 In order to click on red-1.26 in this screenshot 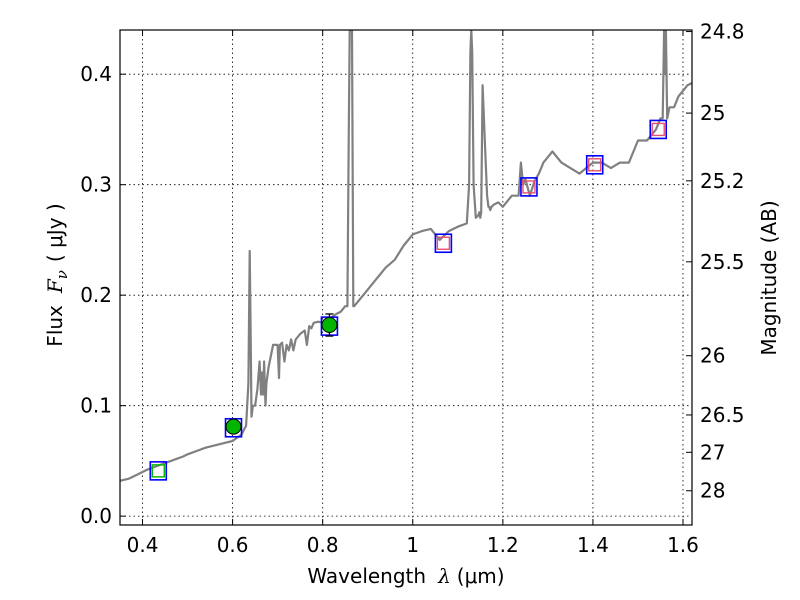, I will do `click(529, 187)`.